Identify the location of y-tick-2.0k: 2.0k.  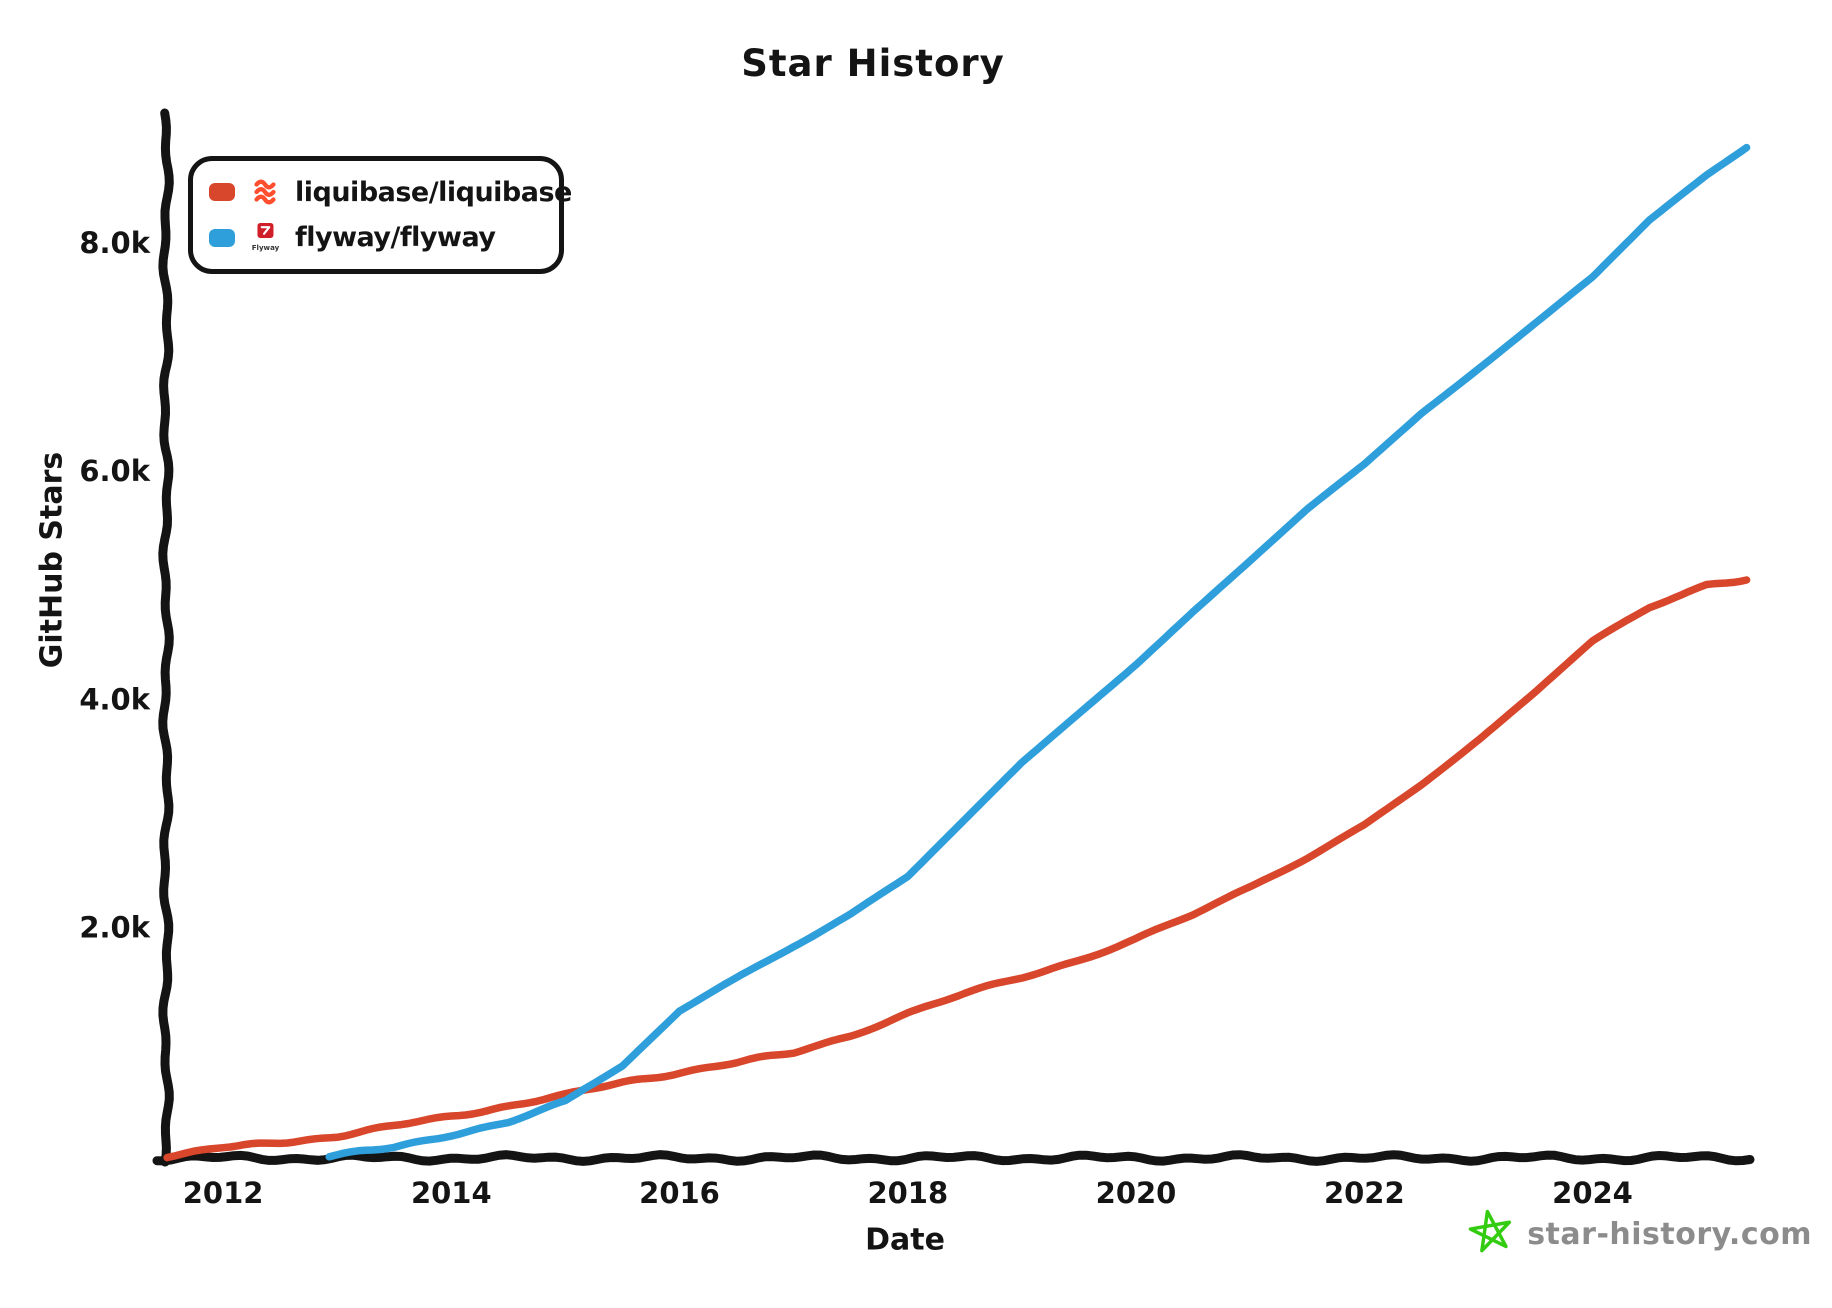
(114, 928).